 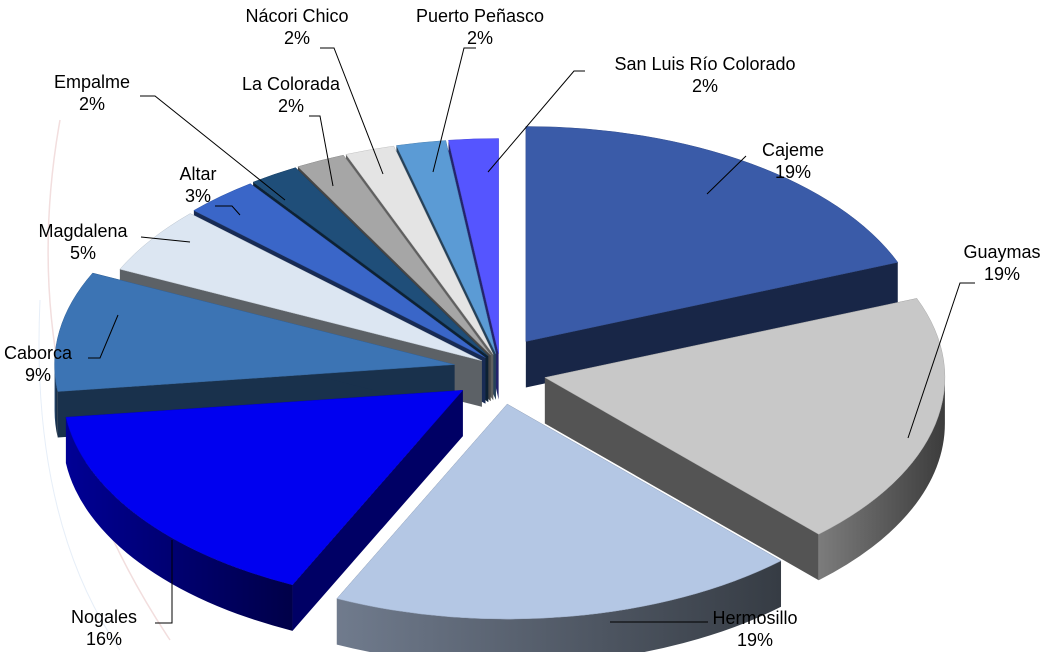 I want to click on slice-percent-empalme: 2%, so click(x=92, y=104).